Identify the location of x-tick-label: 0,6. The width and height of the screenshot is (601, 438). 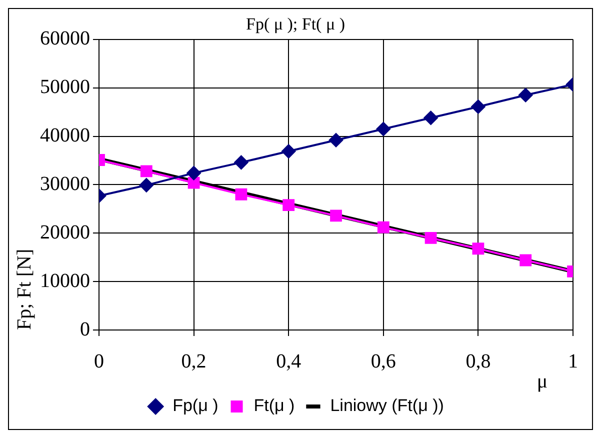
(383, 361).